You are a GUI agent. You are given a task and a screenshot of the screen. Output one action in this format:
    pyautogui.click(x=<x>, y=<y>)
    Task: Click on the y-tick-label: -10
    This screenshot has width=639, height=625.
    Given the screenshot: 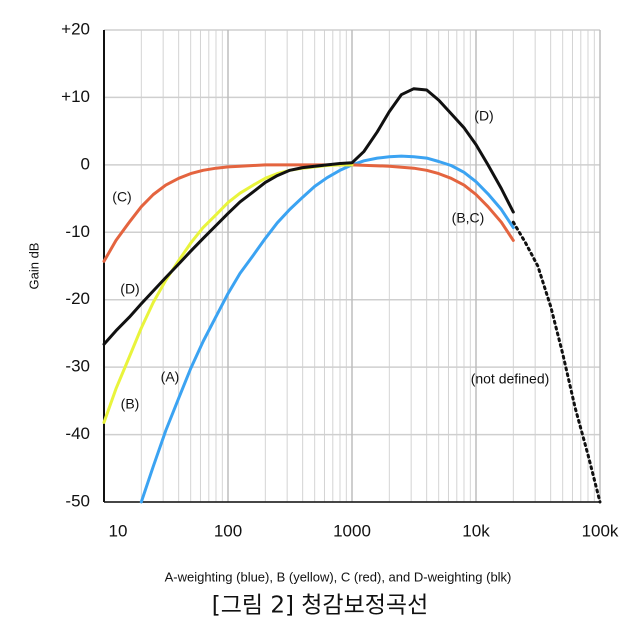 What is the action you would take?
    pyautogui.click(x=77, y=231)
    